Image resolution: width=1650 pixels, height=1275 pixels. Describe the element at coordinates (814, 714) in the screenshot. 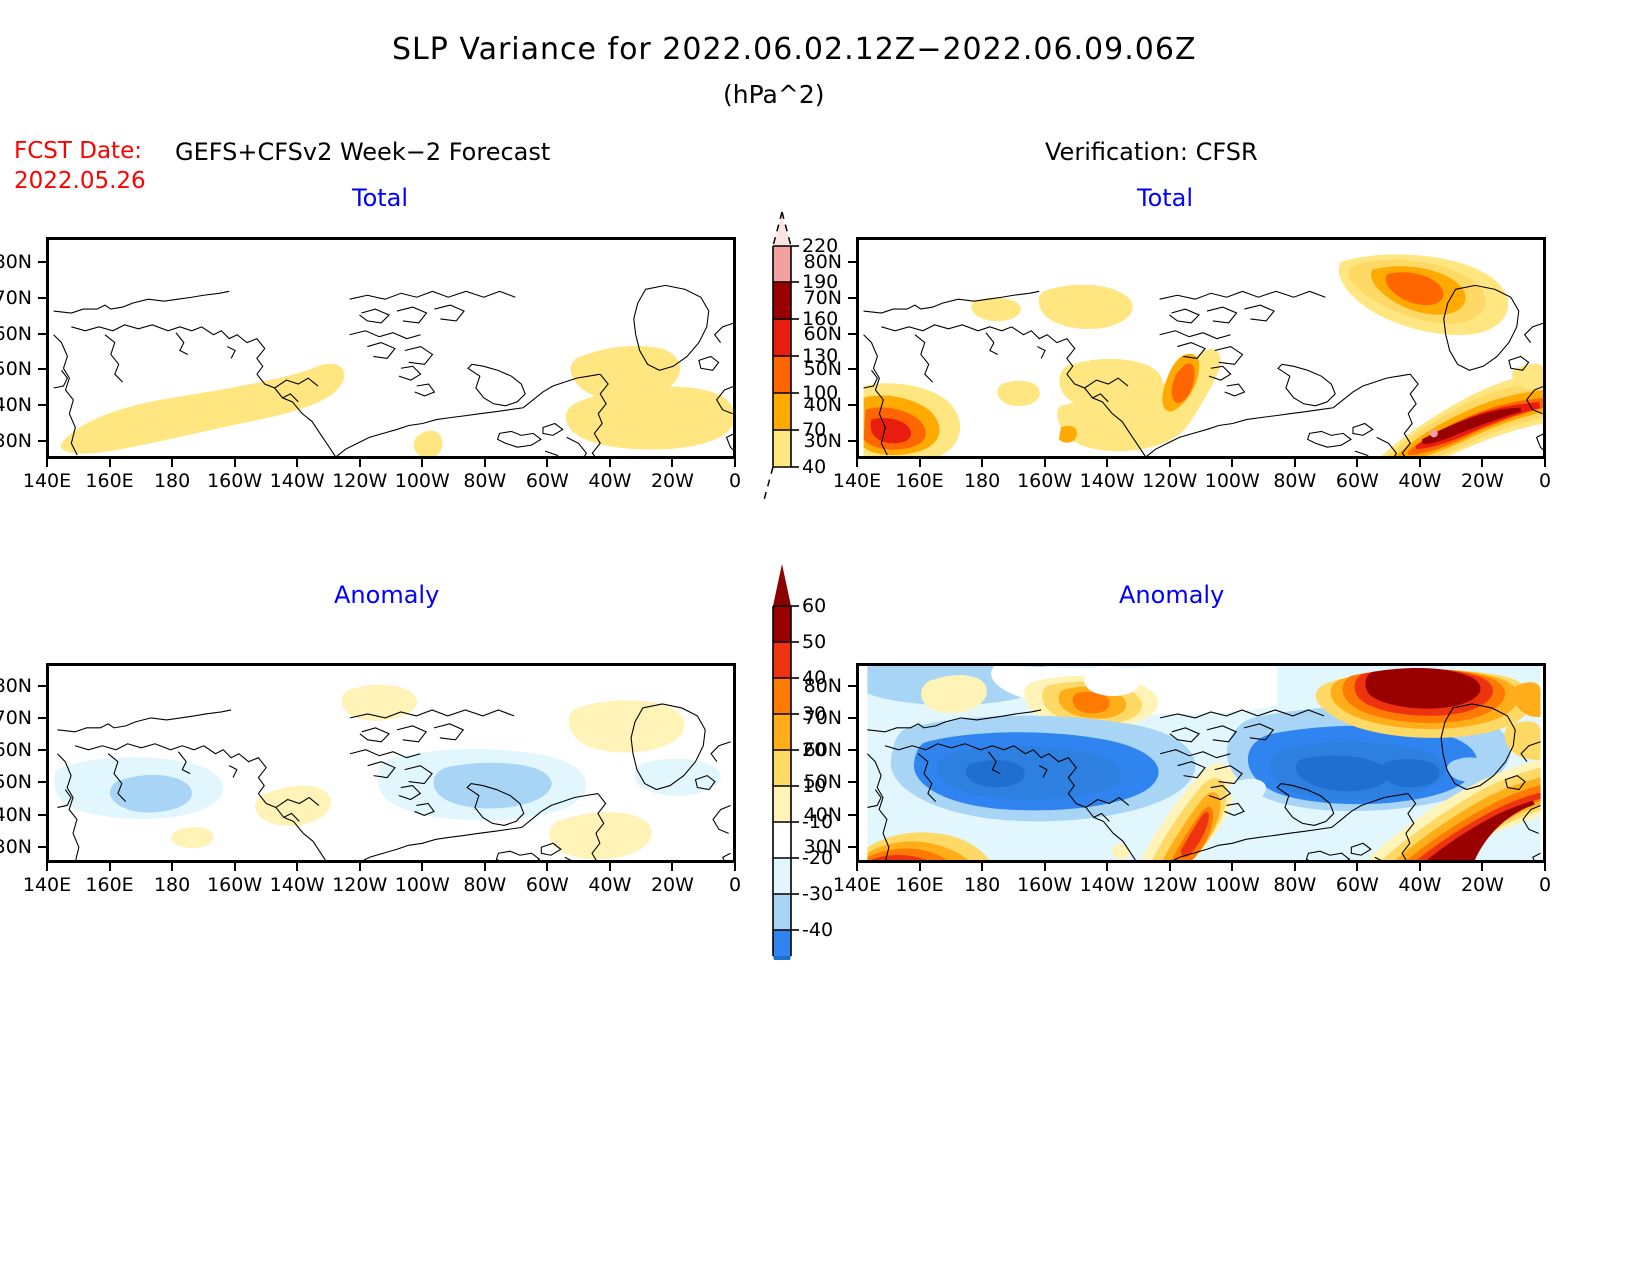

I see `colorbar-anomaly-tick-3: 30` at that location.